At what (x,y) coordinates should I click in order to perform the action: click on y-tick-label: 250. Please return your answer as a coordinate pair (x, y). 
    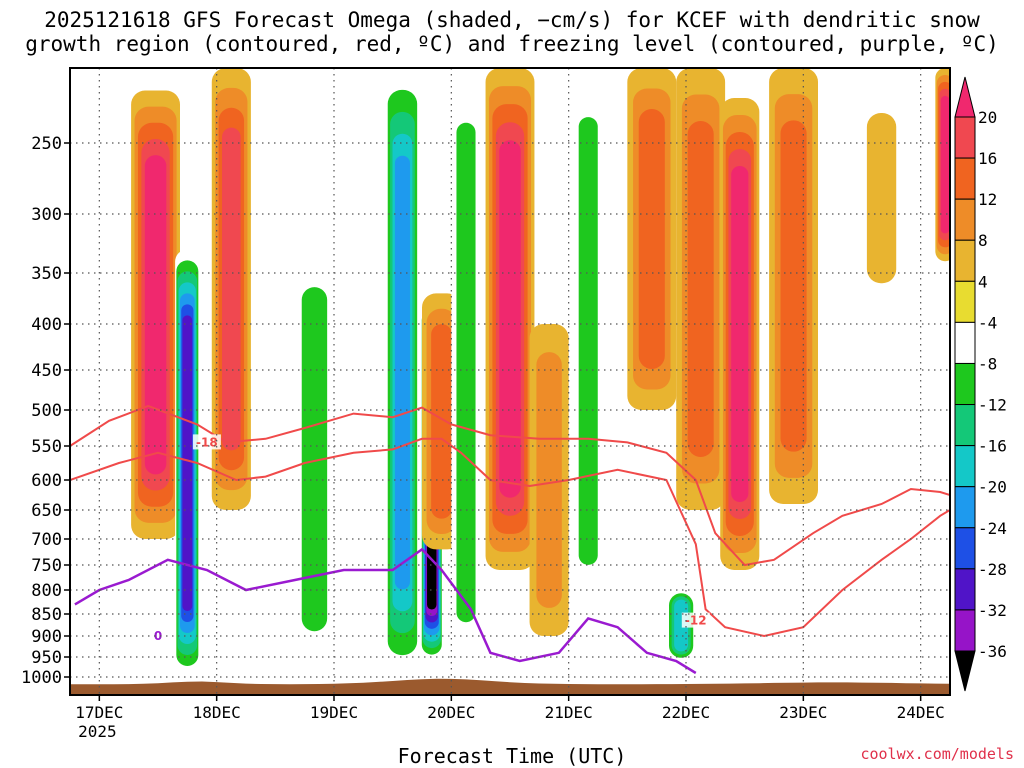
    Looking at the image, I should click on (46, 144).